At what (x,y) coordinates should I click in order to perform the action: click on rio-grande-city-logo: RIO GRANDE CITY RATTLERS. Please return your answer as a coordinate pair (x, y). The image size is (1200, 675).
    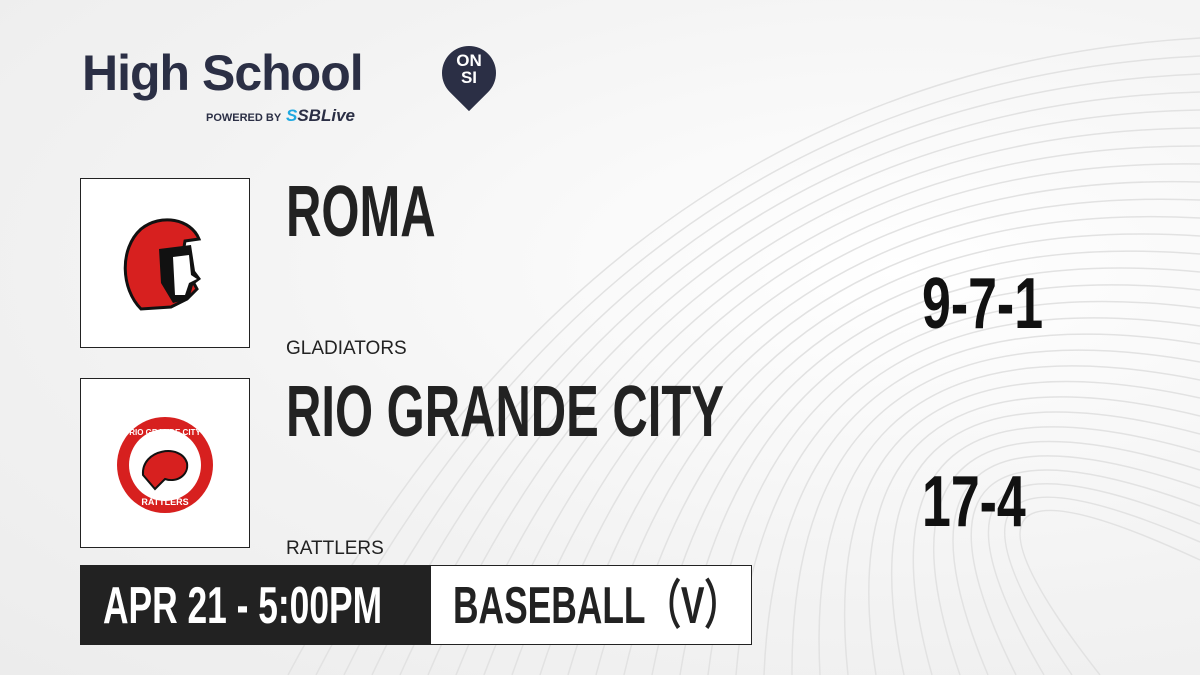
    Looking at the image, I should click on (165, 463).